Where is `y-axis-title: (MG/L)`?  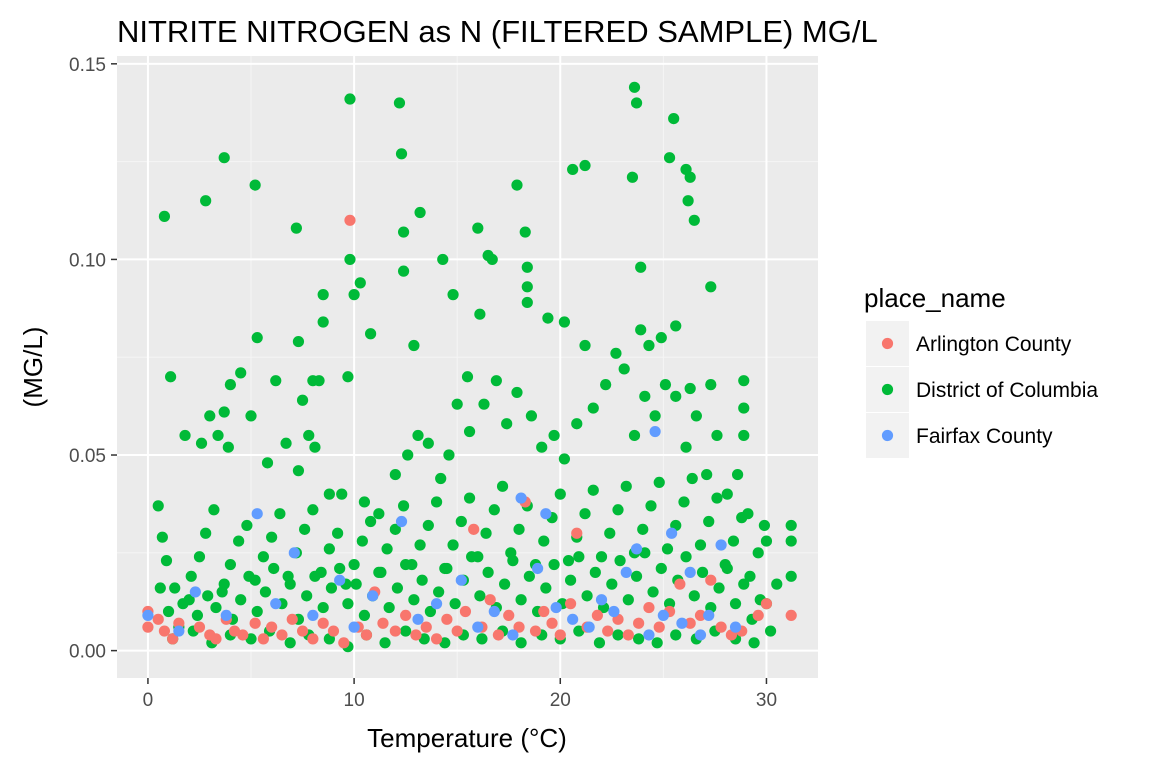 y-axis-title: (MG/L) is located at coordinates (33, 367).